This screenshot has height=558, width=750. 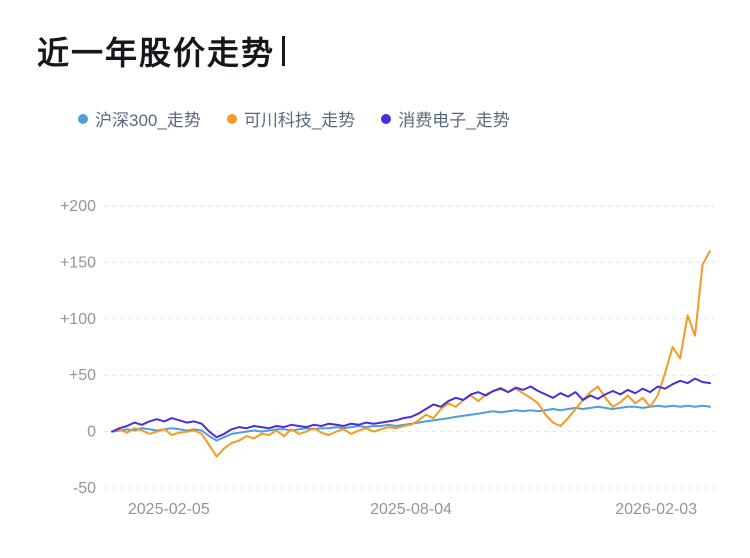 What do you see at coordinates (284, 51) in the screenshot?
I see `title-caret` at bounding box center [284, 51].